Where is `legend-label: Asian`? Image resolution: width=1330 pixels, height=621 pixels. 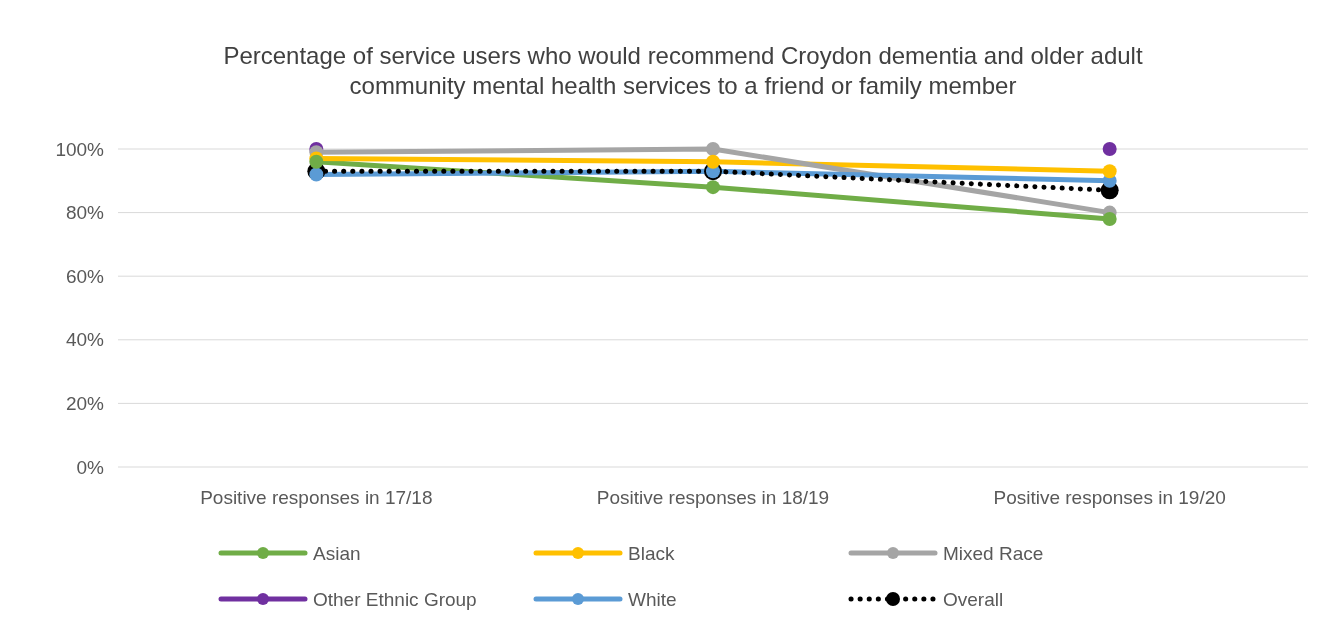 legend-label: Asian is located at coordinates (337, 553).